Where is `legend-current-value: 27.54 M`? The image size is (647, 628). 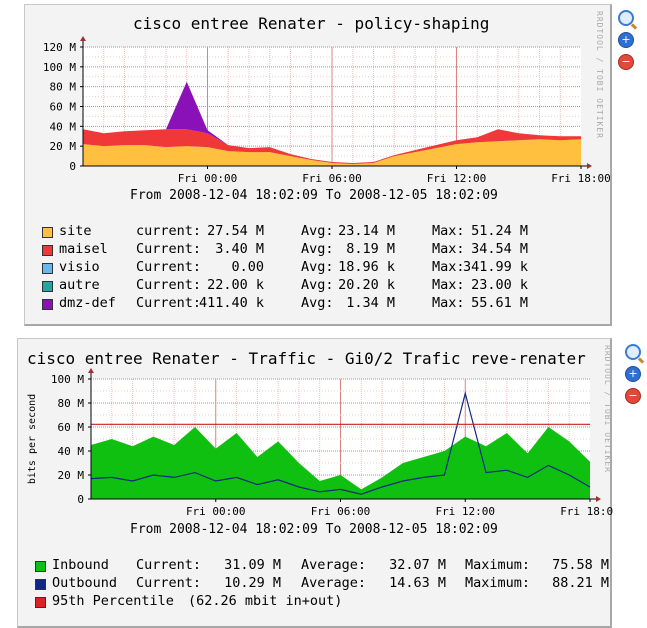
legend-current-value: 27.54 M is located at coordinates (235, 231).